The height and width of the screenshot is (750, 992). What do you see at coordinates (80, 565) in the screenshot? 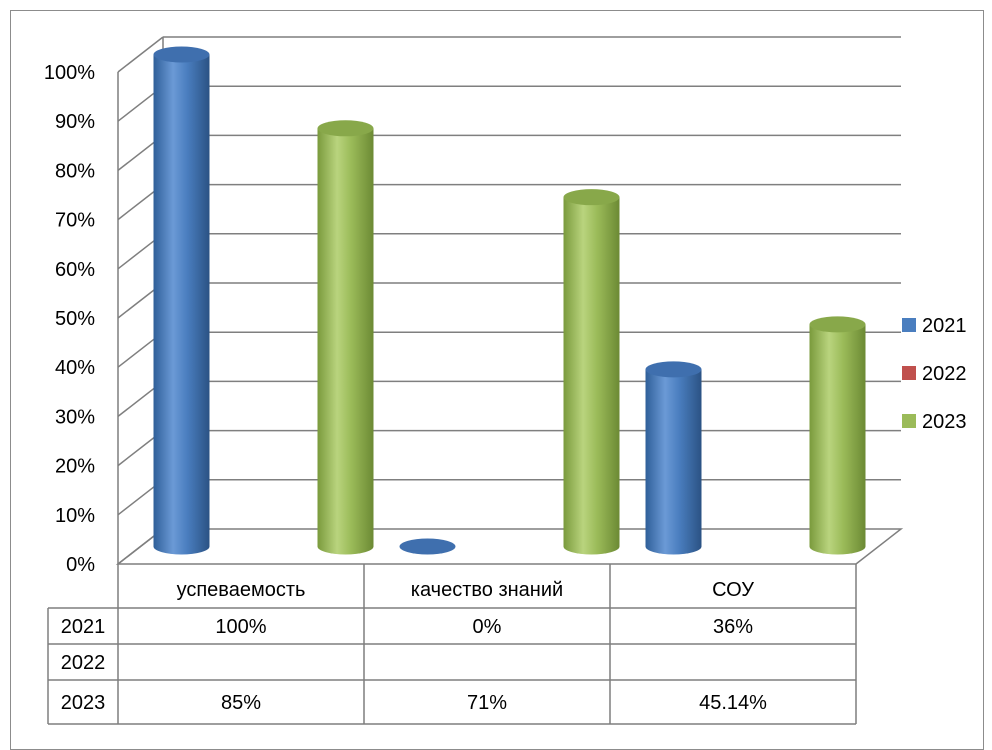
I see `y-tick-label: 0%` at bounding box center [80, 565].